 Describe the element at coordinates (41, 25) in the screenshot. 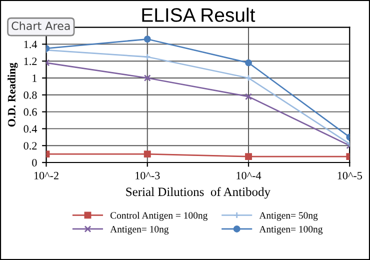

I see `annotation: Chart Area` at that location.